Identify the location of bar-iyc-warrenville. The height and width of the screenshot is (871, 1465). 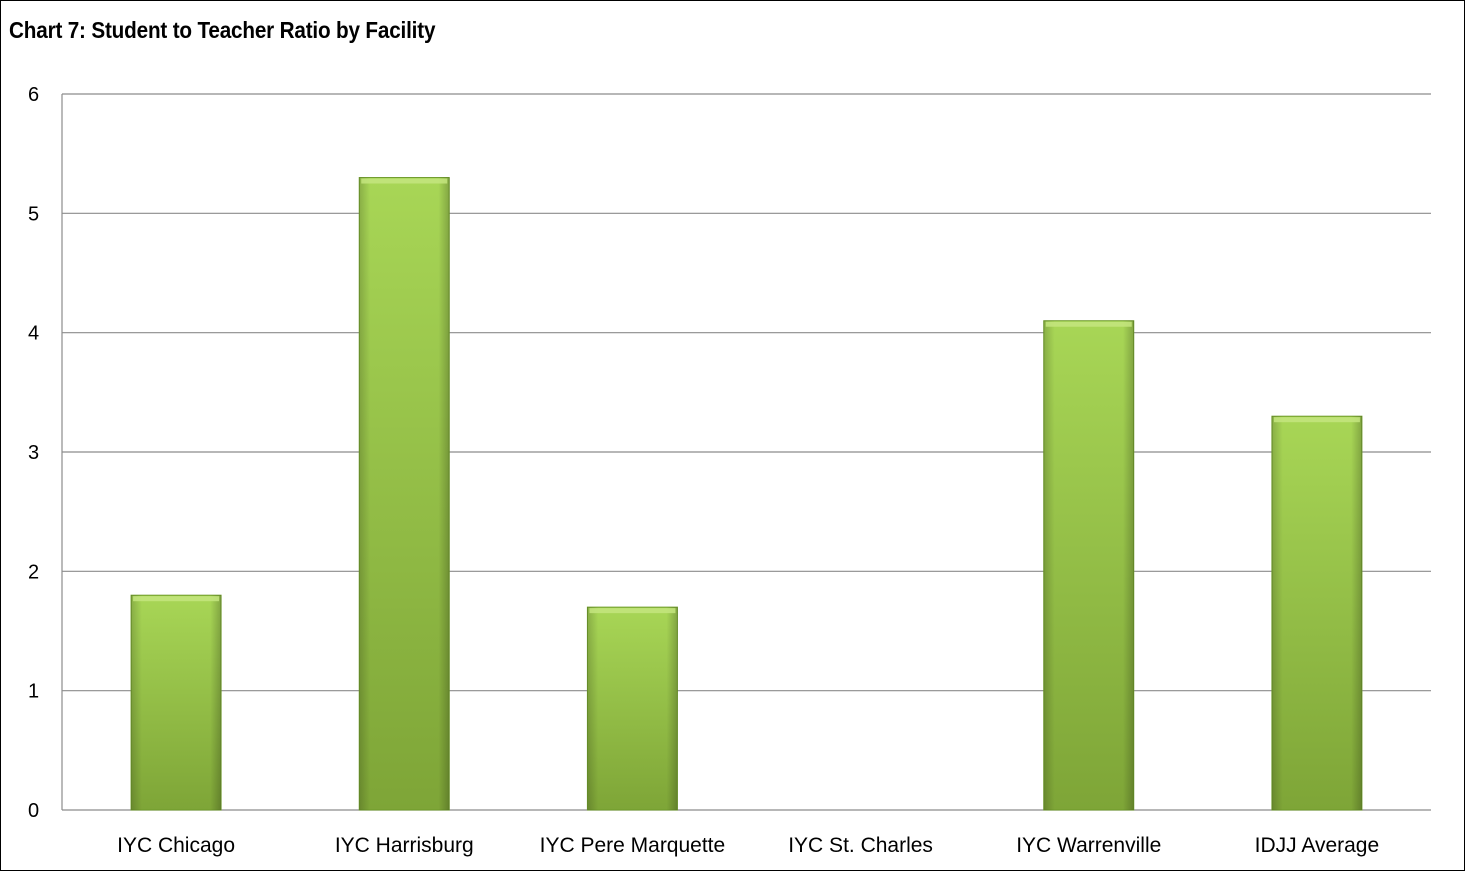
(1089, 565).